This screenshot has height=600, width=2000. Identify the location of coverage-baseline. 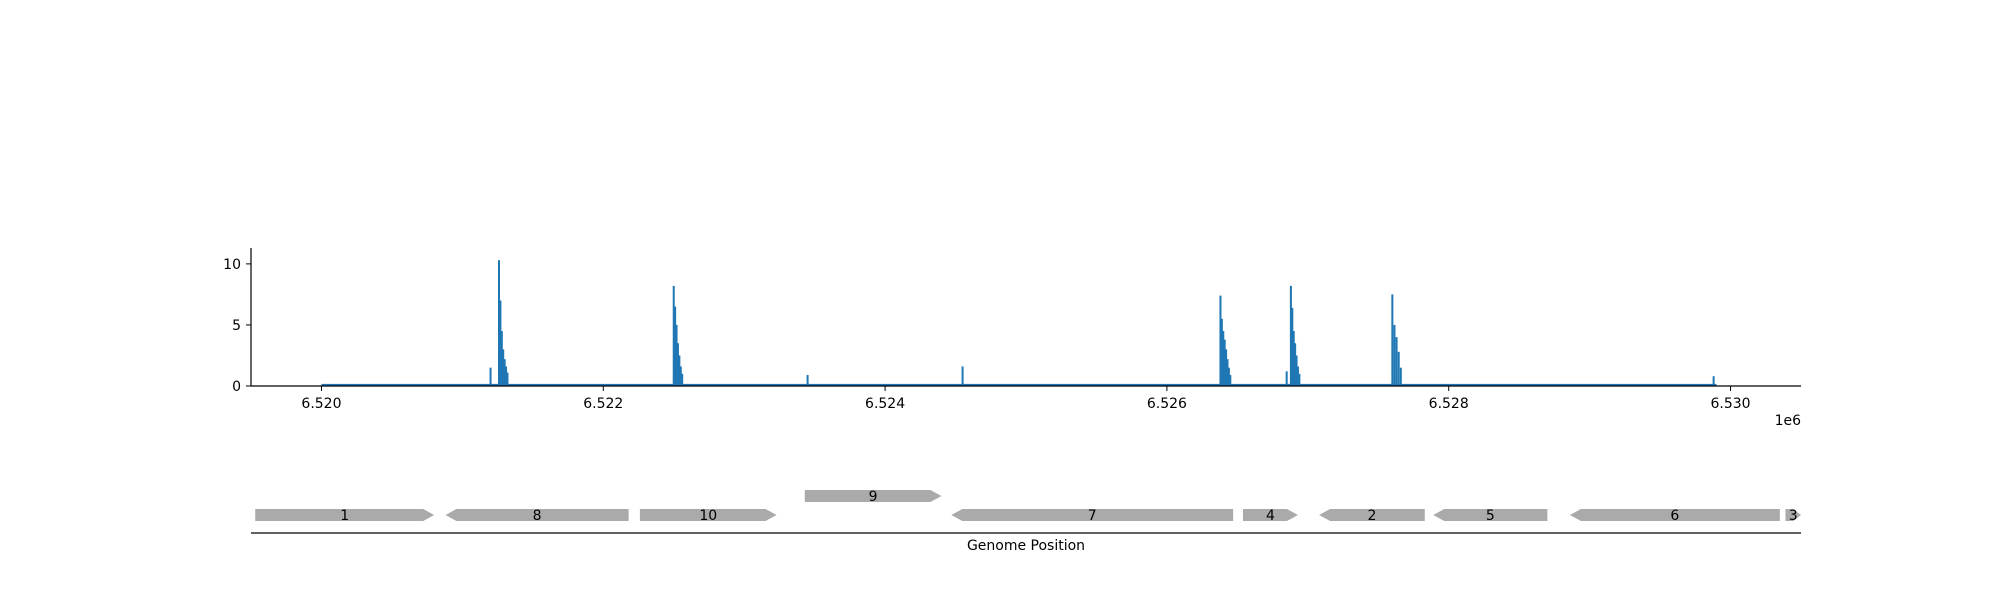
(1019, 384).